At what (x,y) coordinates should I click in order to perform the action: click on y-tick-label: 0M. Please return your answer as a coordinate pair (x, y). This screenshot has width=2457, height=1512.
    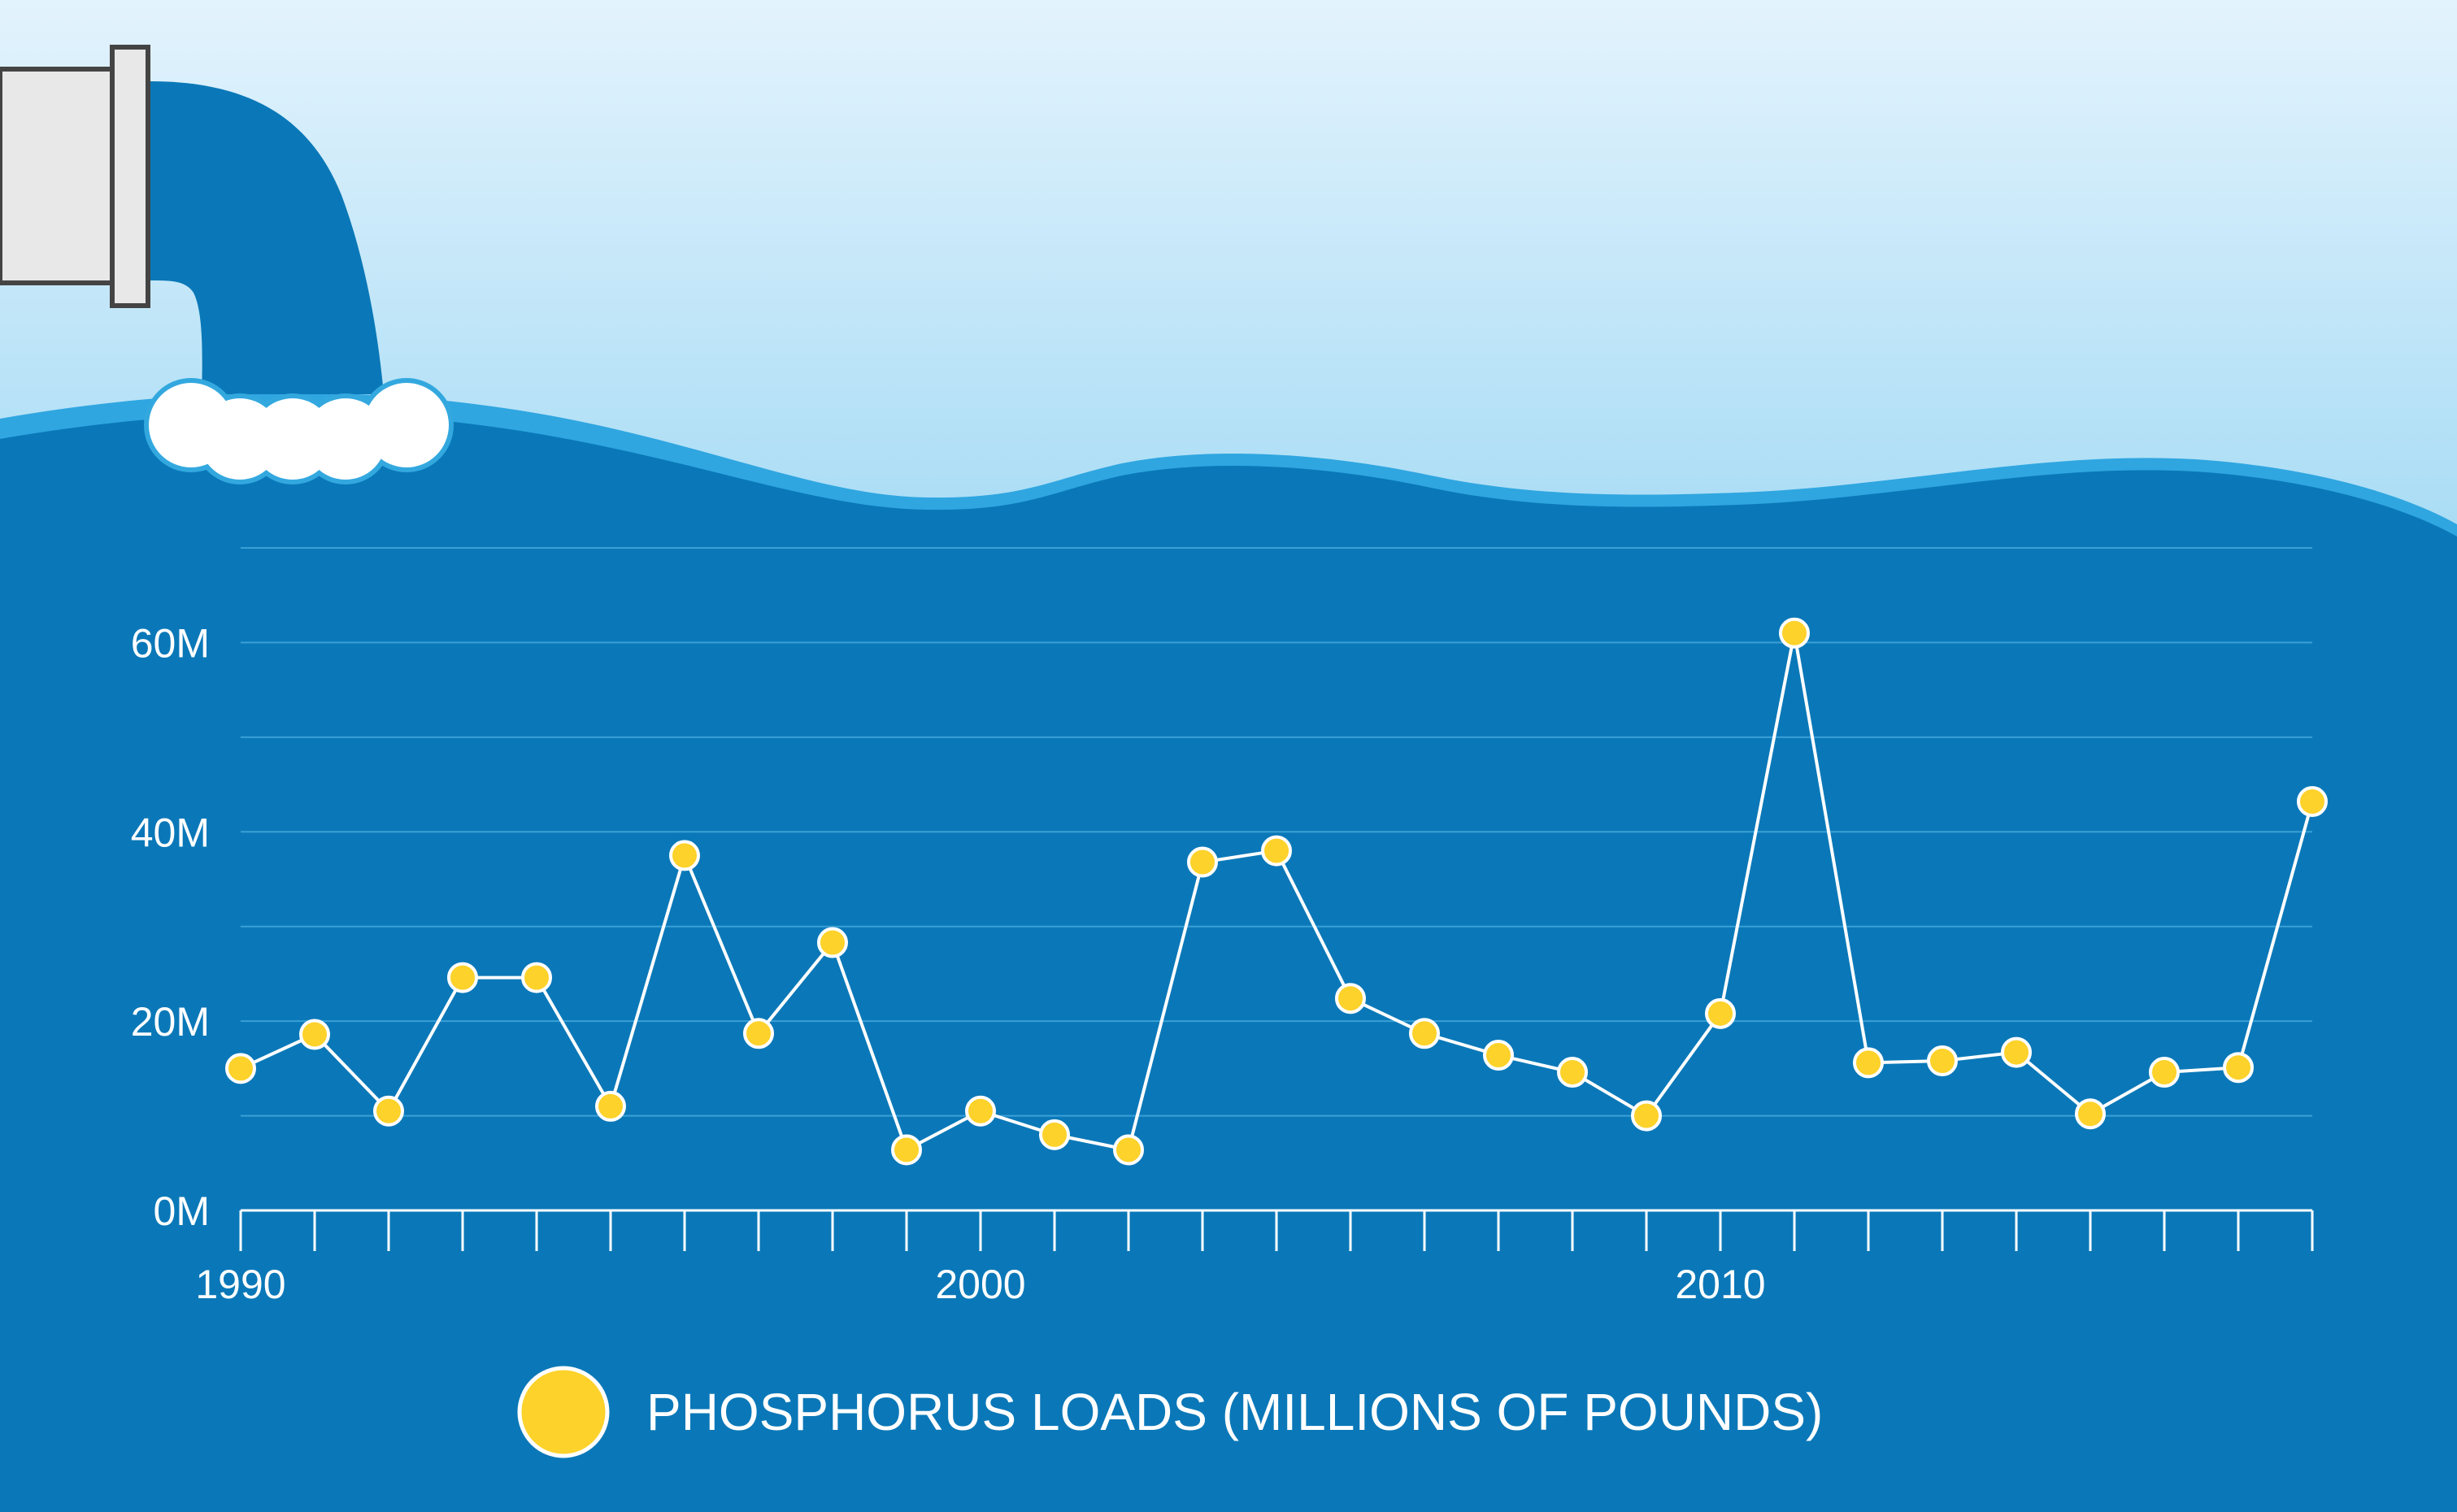
    Looking at the image, I should click on (182, 1211).